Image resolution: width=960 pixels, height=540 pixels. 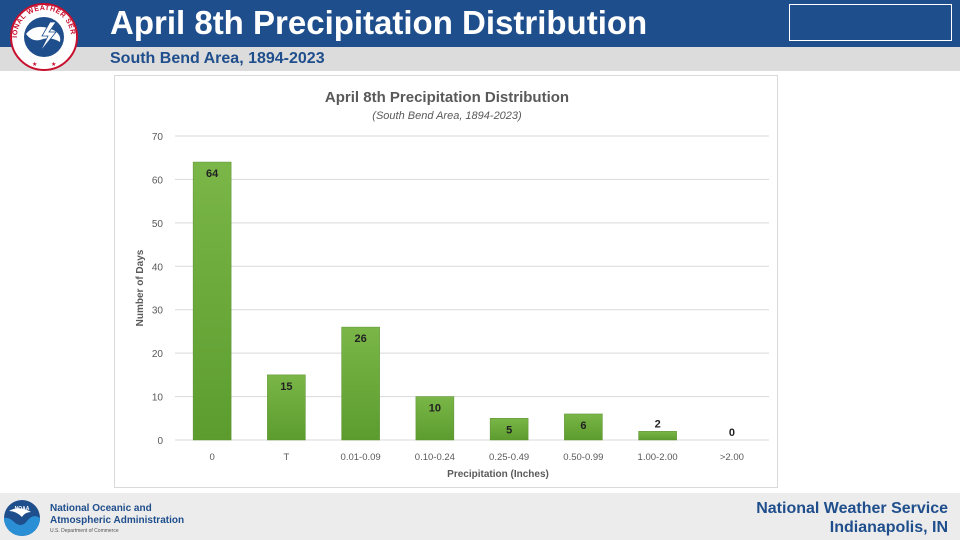 What do you see at coordinates (22, 518) in the screenshot?
I see `noaa-logo-icon: NOAA` at bounding box center [22, 518].